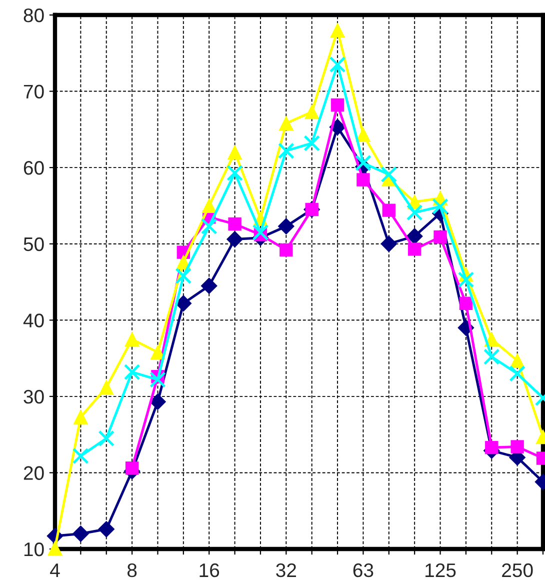 The image size is (545, 588). What do you see at coordinates (363, 570) in the screenshot?
I see `x-tick-label: 63` at bounding box center [363, 570].